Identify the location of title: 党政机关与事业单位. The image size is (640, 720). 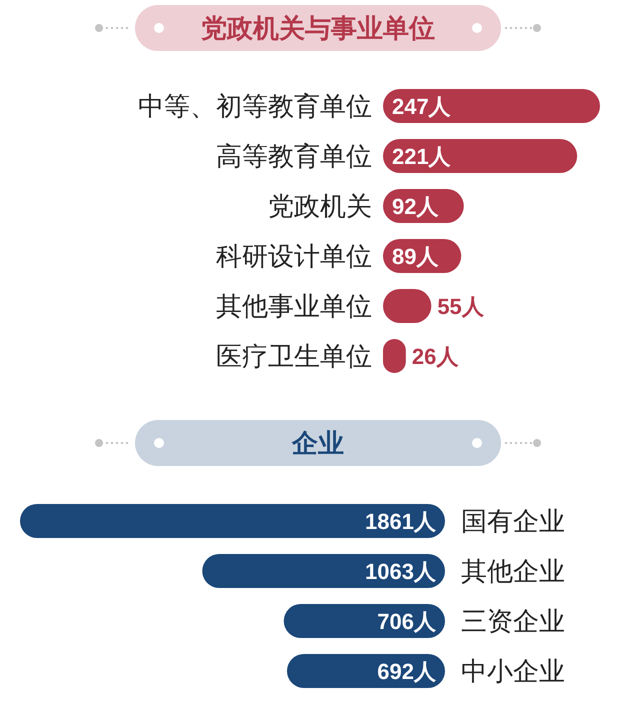
(318, 28).